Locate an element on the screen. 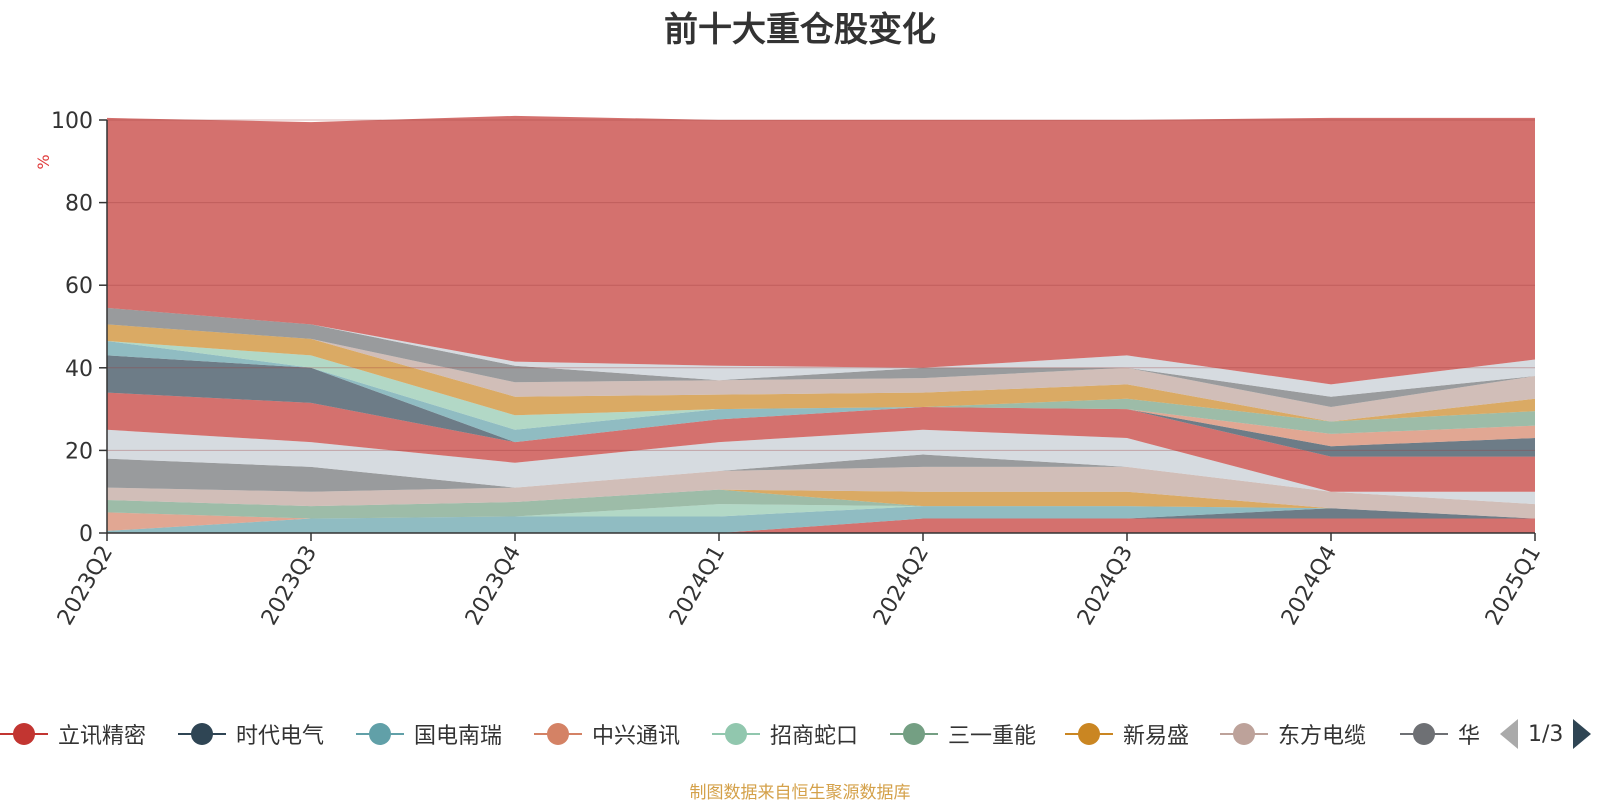 Image resolution: width=1600 pixels, height=803 pixels. legend-label: 招商蛇口 is located at coordinates (814, 736).